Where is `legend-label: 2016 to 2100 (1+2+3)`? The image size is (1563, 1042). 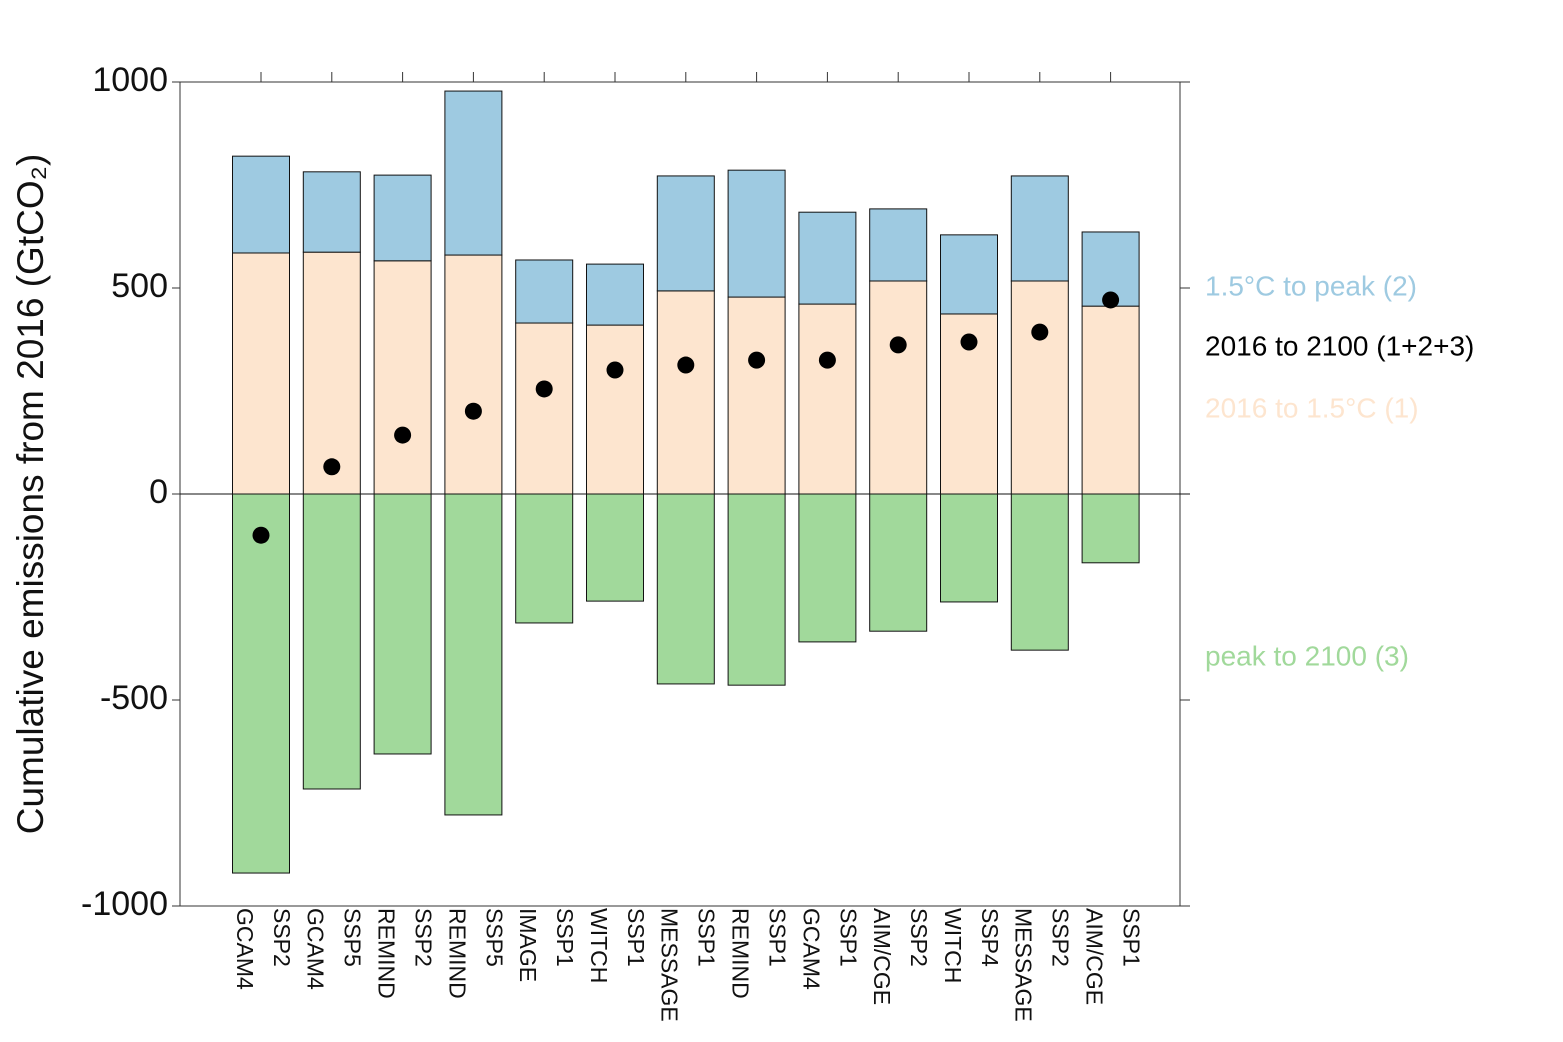 legend-label: 2016 to 2100 (1+2+3) is located at coordinates (1339, 345).